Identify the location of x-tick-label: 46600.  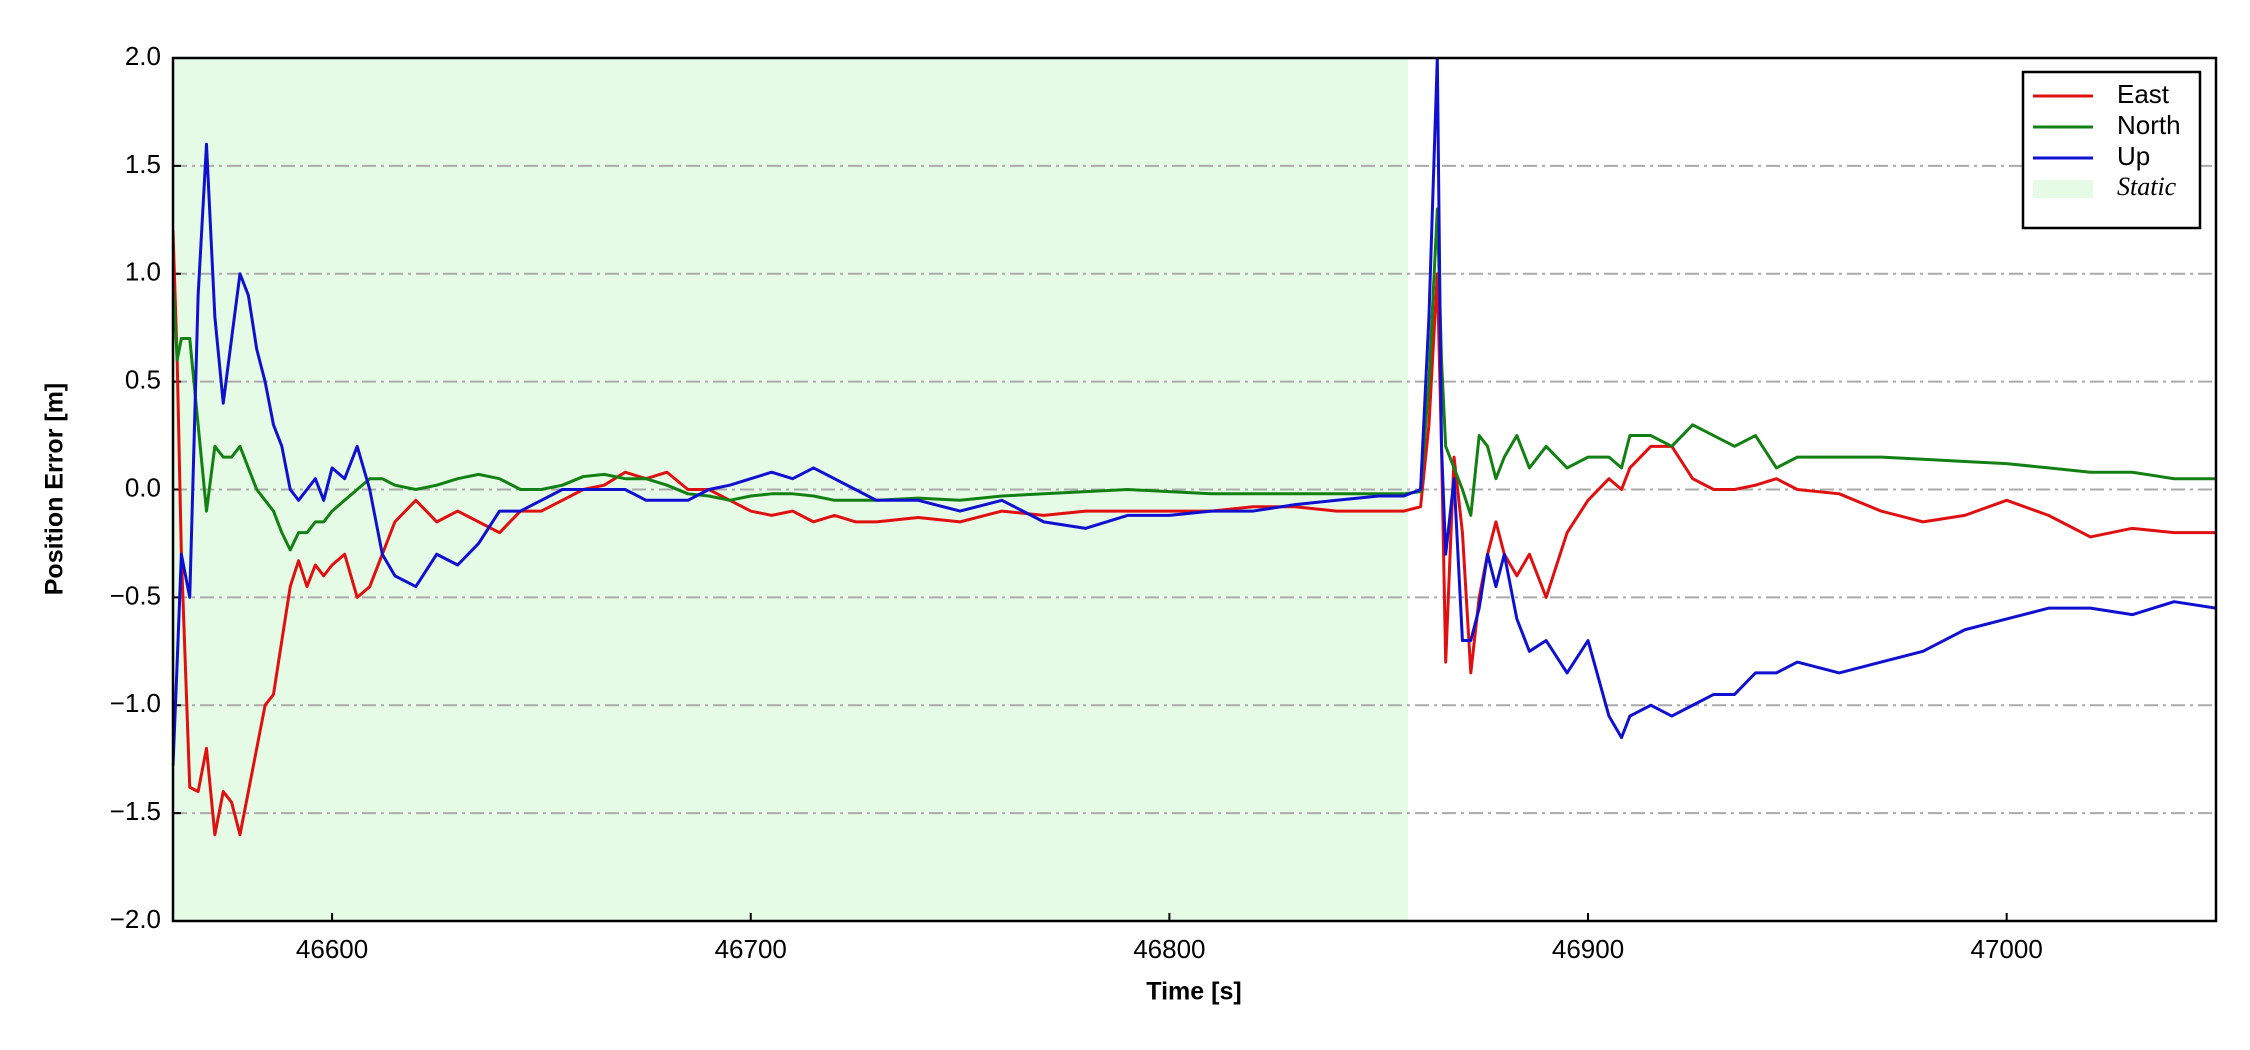
(332, 949).